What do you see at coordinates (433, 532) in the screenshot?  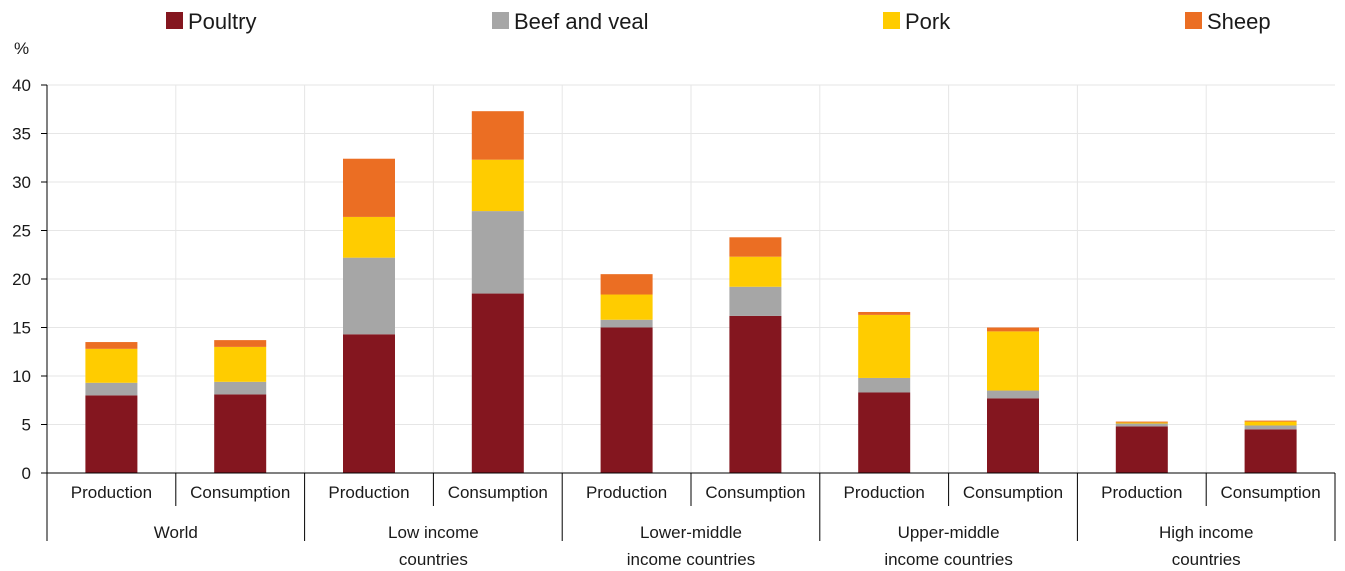 I see `group-label-1-line-0: Low income` at bounding box center [433, 532].